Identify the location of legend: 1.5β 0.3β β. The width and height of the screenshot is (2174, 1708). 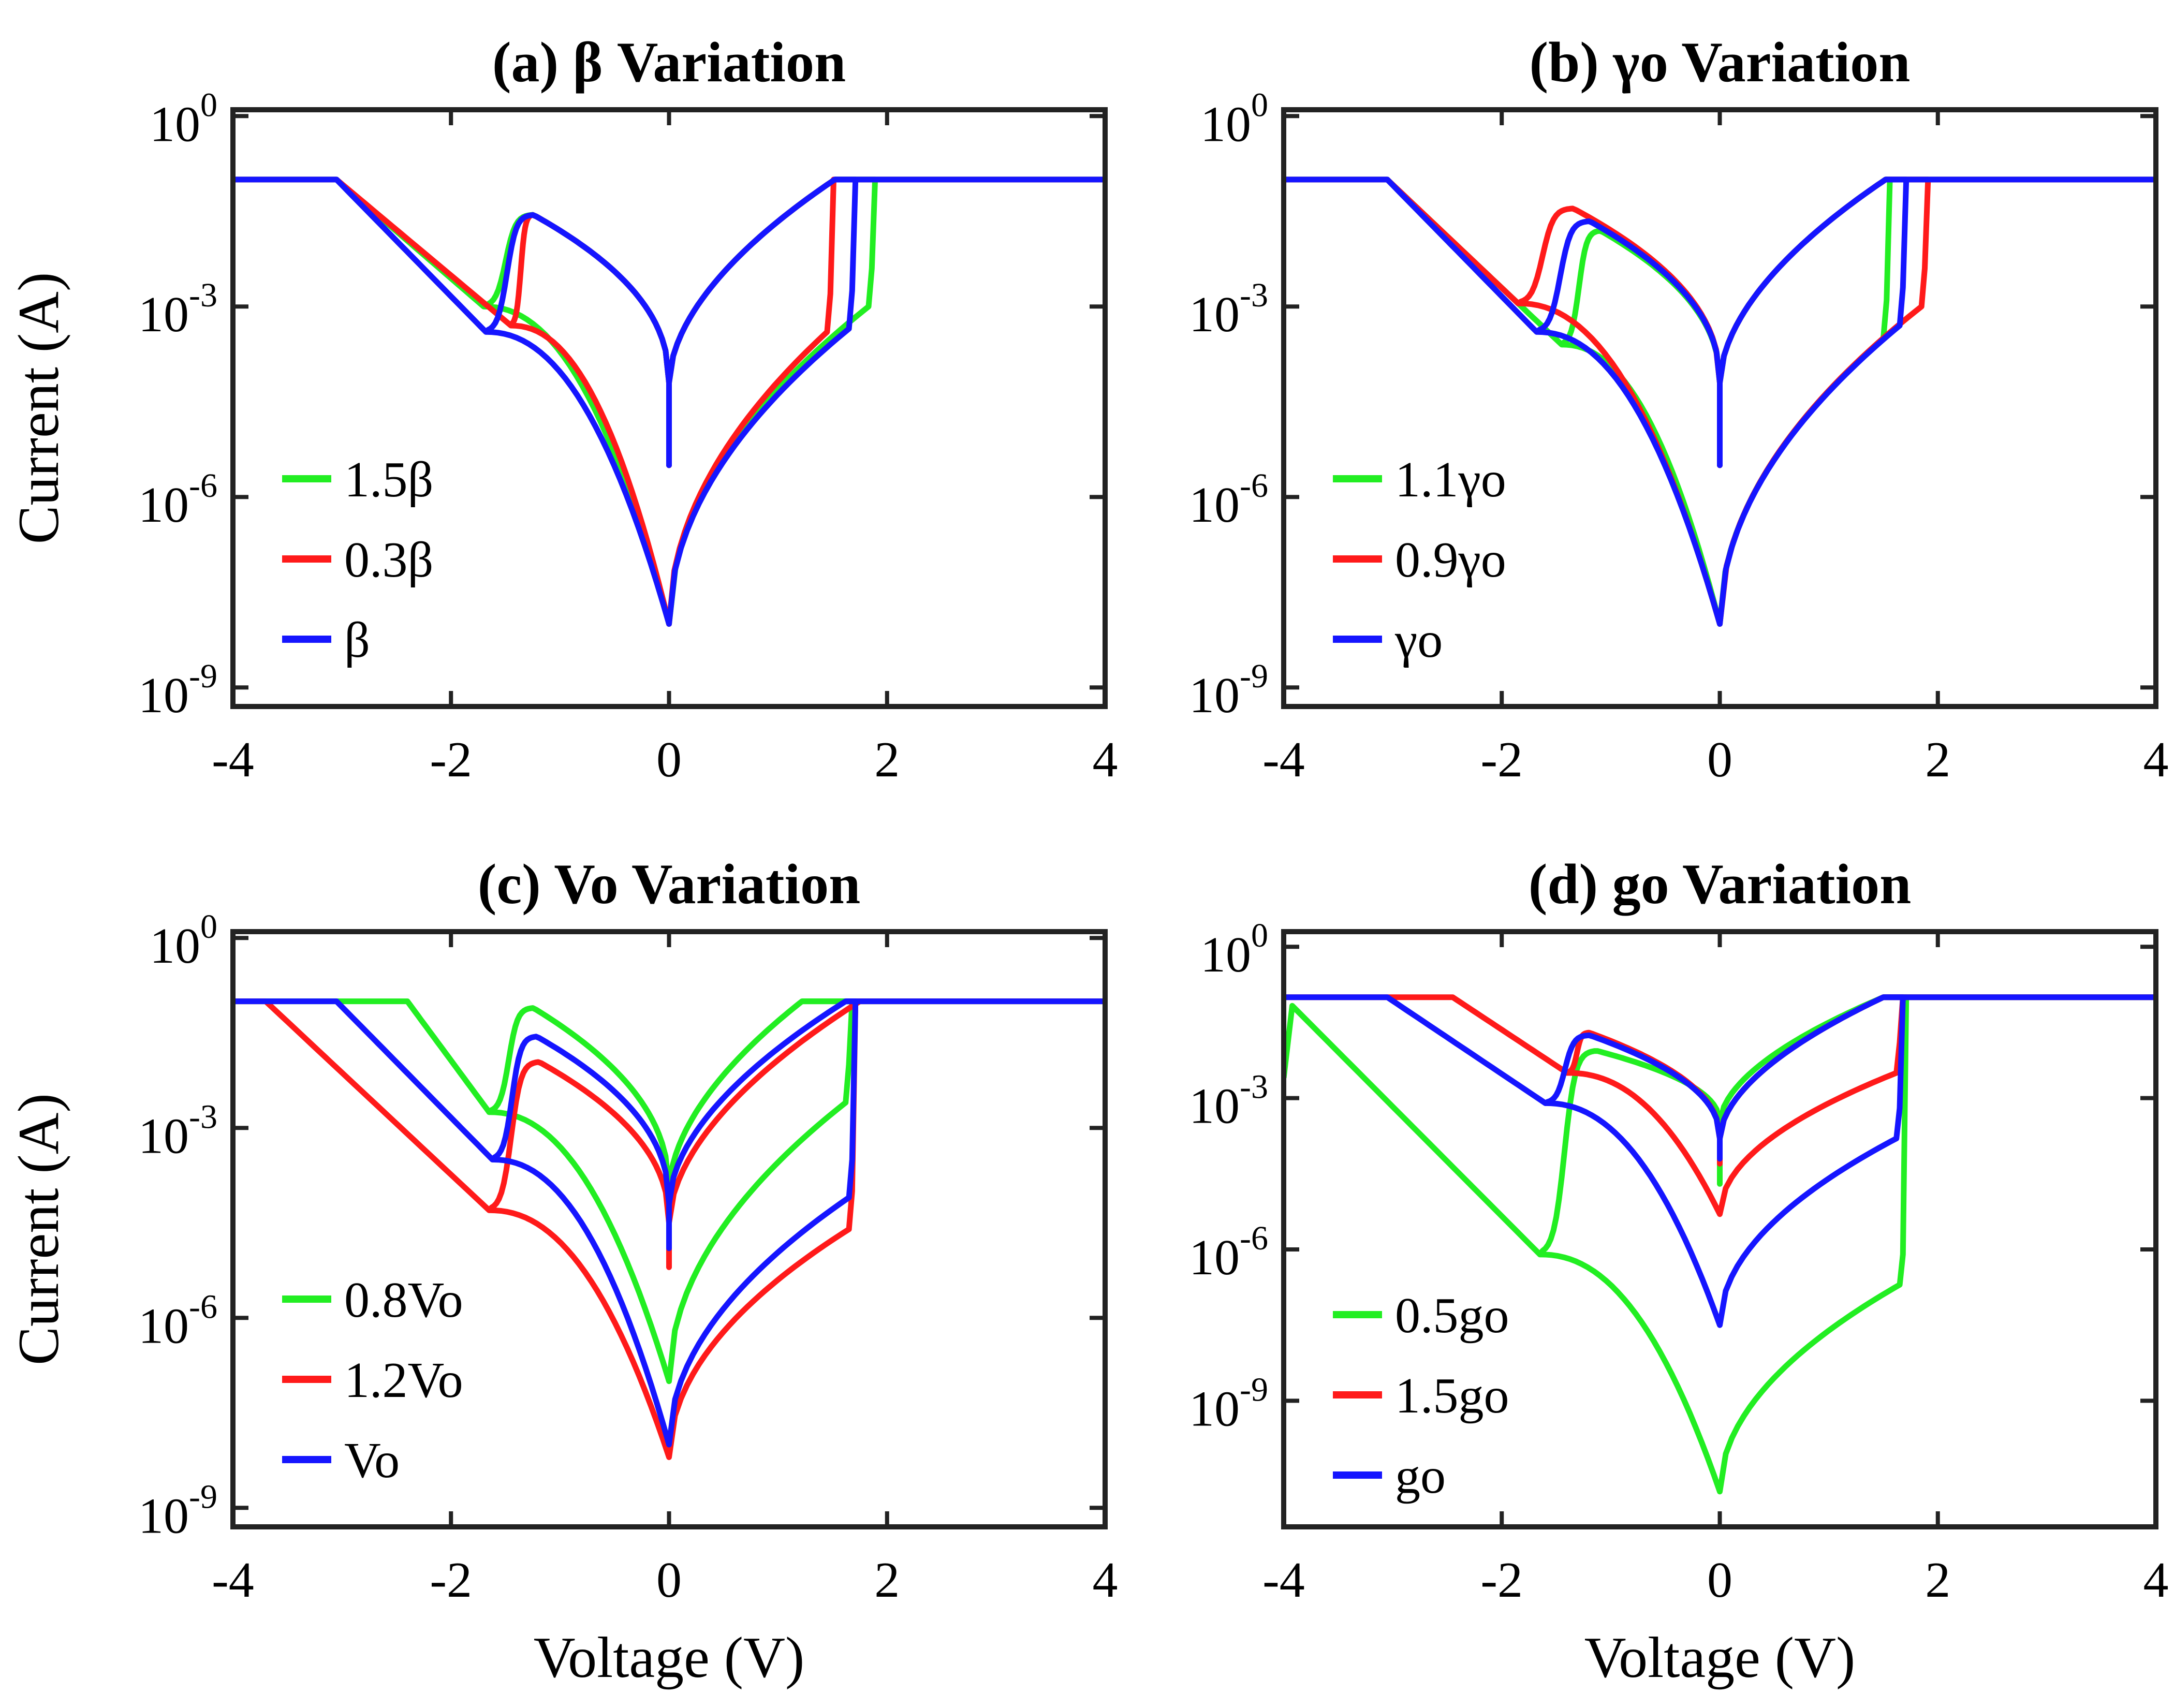
(357, 560).